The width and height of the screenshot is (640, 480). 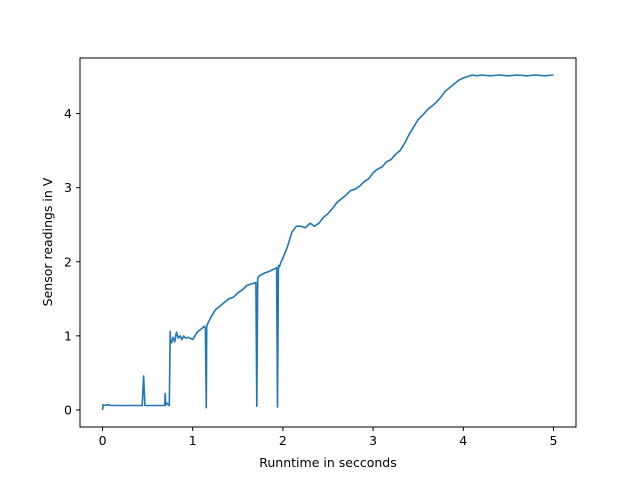 I want to click on x-axis-label: Runntime in secconds, so click(x=327, y=462).